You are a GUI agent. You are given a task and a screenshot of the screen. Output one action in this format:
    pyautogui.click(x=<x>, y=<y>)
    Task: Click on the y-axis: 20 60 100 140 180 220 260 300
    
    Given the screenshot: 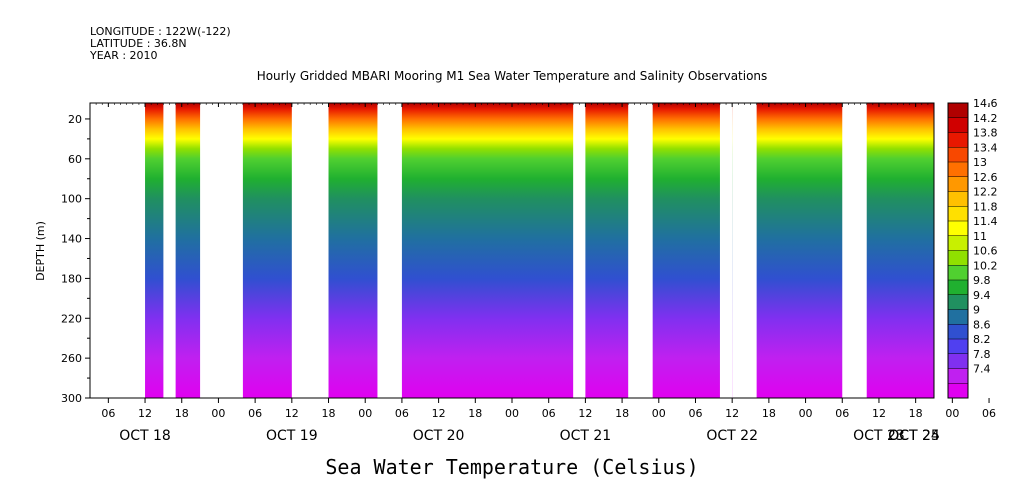 What is the action you would take?
    pyautogui.click(x=75, y=259)
    